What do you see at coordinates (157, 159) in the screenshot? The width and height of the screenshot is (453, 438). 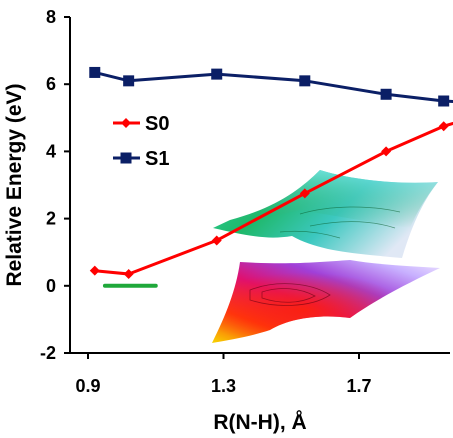 I see `legend-label-s1: S1` at bounding box center [157, 159].